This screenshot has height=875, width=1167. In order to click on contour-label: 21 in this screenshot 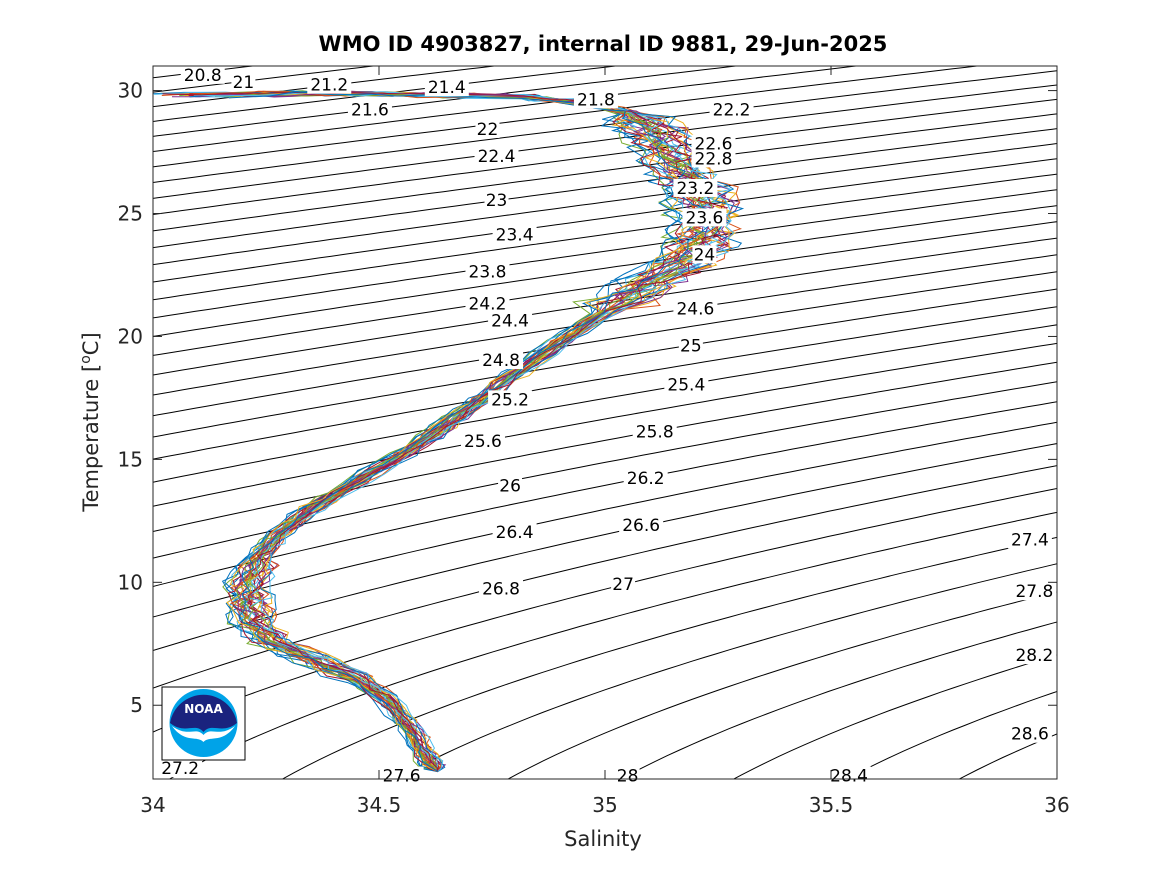, I will do `click(244, 83)`.